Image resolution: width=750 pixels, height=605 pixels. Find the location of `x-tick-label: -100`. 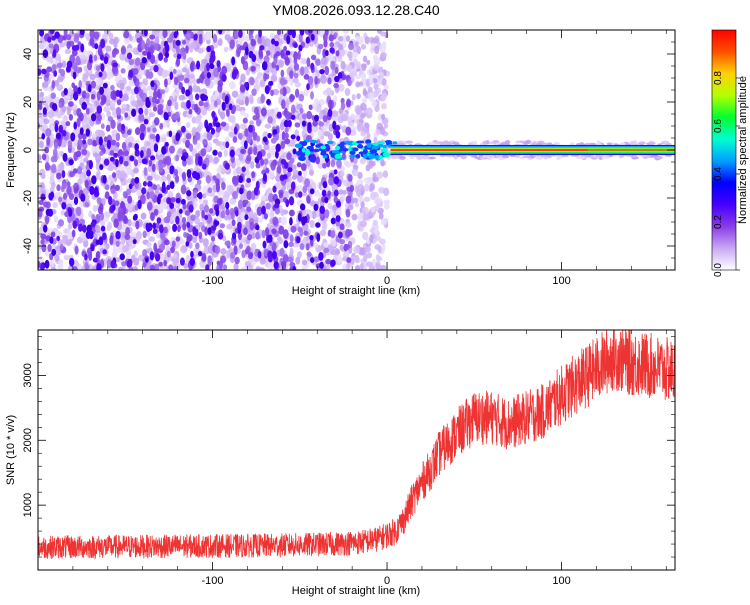

x-tick-label: -100 is located at coordinates (213, 281).